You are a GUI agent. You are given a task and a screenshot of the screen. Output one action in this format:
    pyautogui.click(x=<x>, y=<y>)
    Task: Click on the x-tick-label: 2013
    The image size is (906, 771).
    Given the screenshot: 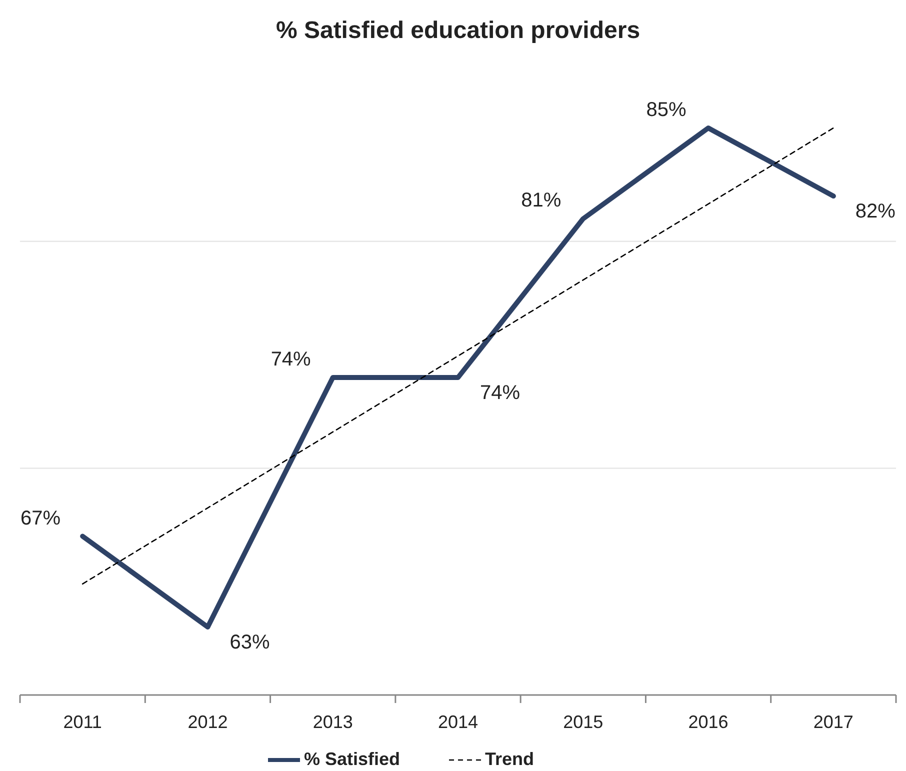 What is the action you would take?
    pyautogui.click(x=332, y=722)
    